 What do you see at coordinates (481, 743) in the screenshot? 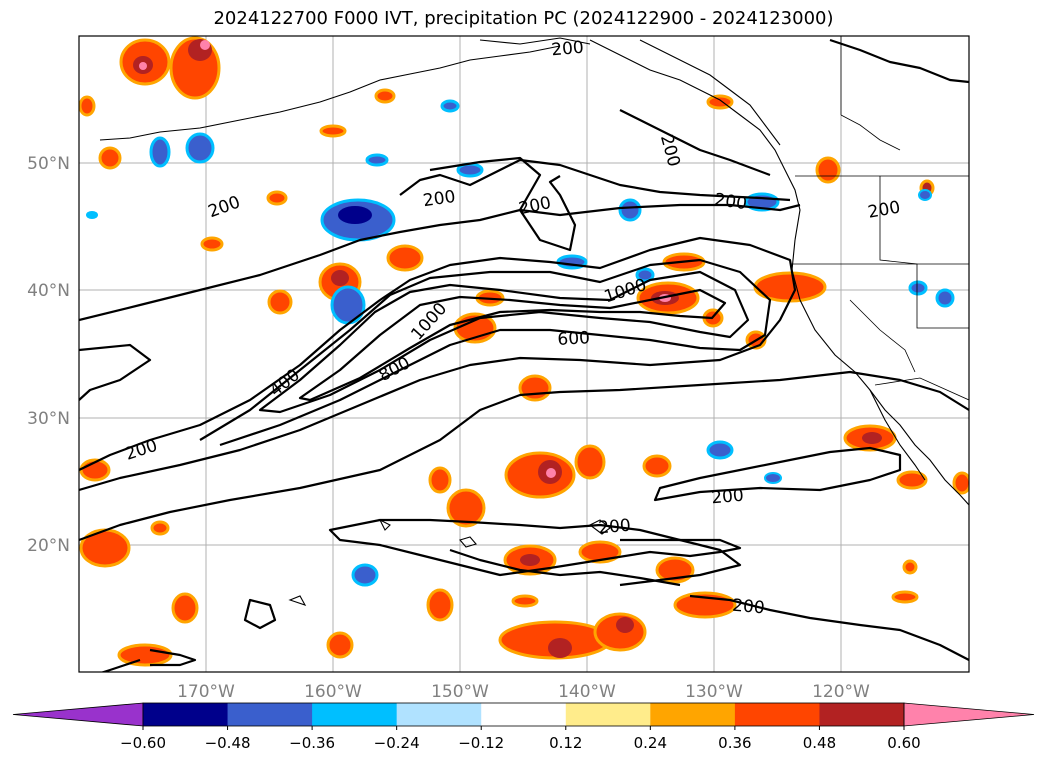
I see `colorbar-tick-label: −0.12` at bounding box center [481, 743].